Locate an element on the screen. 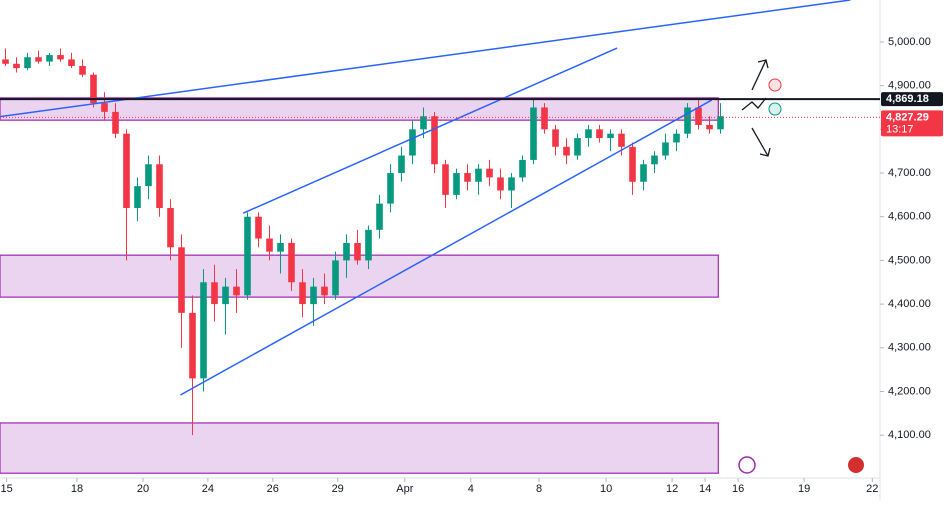 The image size is (944, 505). x-tick-label: 14 is located at coordinates (705, 489).